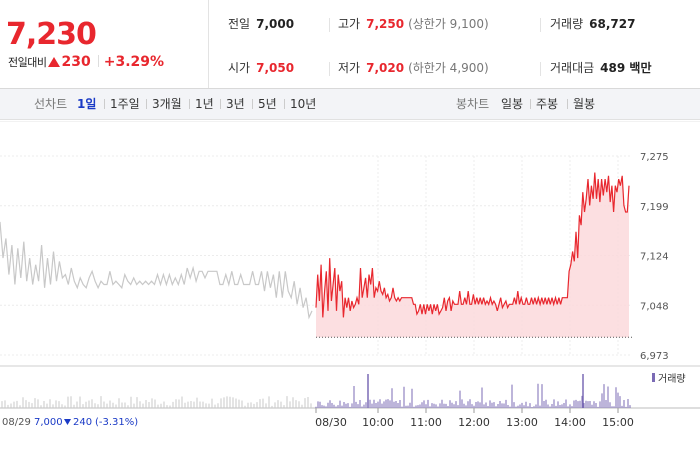 This screenshot has width=700, height=450. I want to click on stat-label: 고가, so click(349, 24).